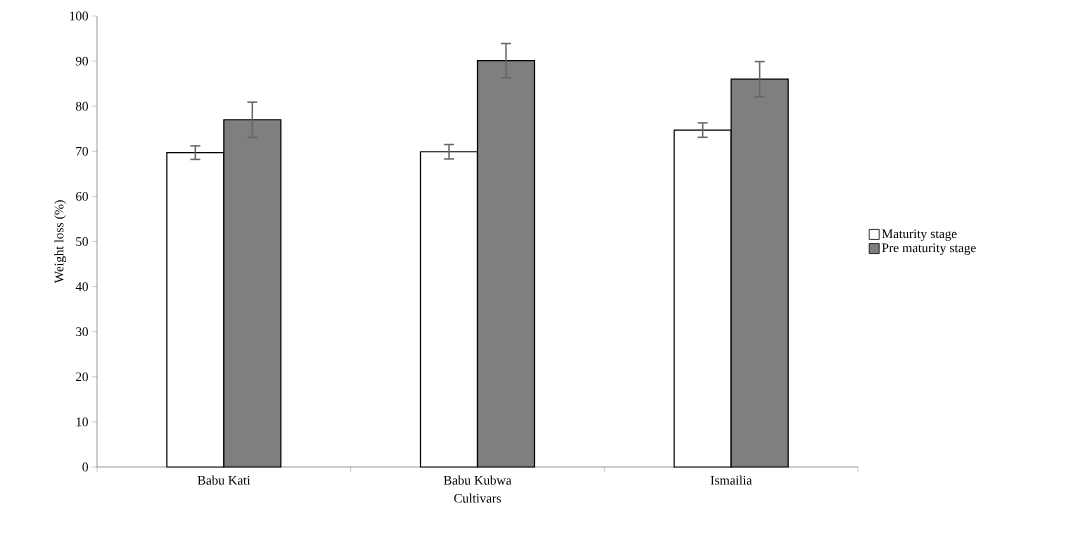 The image size is (1092, 544). Describe the element at coordinates (82, 196) in the screenshot. I see `y-tick-label: 60` at that location.